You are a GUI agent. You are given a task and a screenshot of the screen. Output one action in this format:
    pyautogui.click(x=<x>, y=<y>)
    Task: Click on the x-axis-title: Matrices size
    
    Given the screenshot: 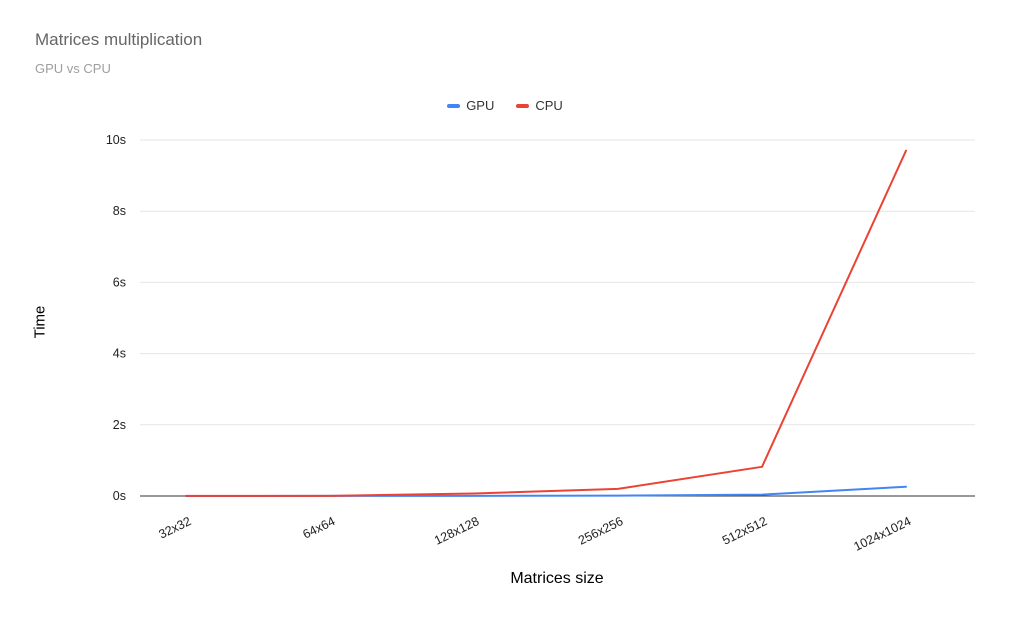 What is the action you would take?
    pyautogui.click(x=557, y=578)
    